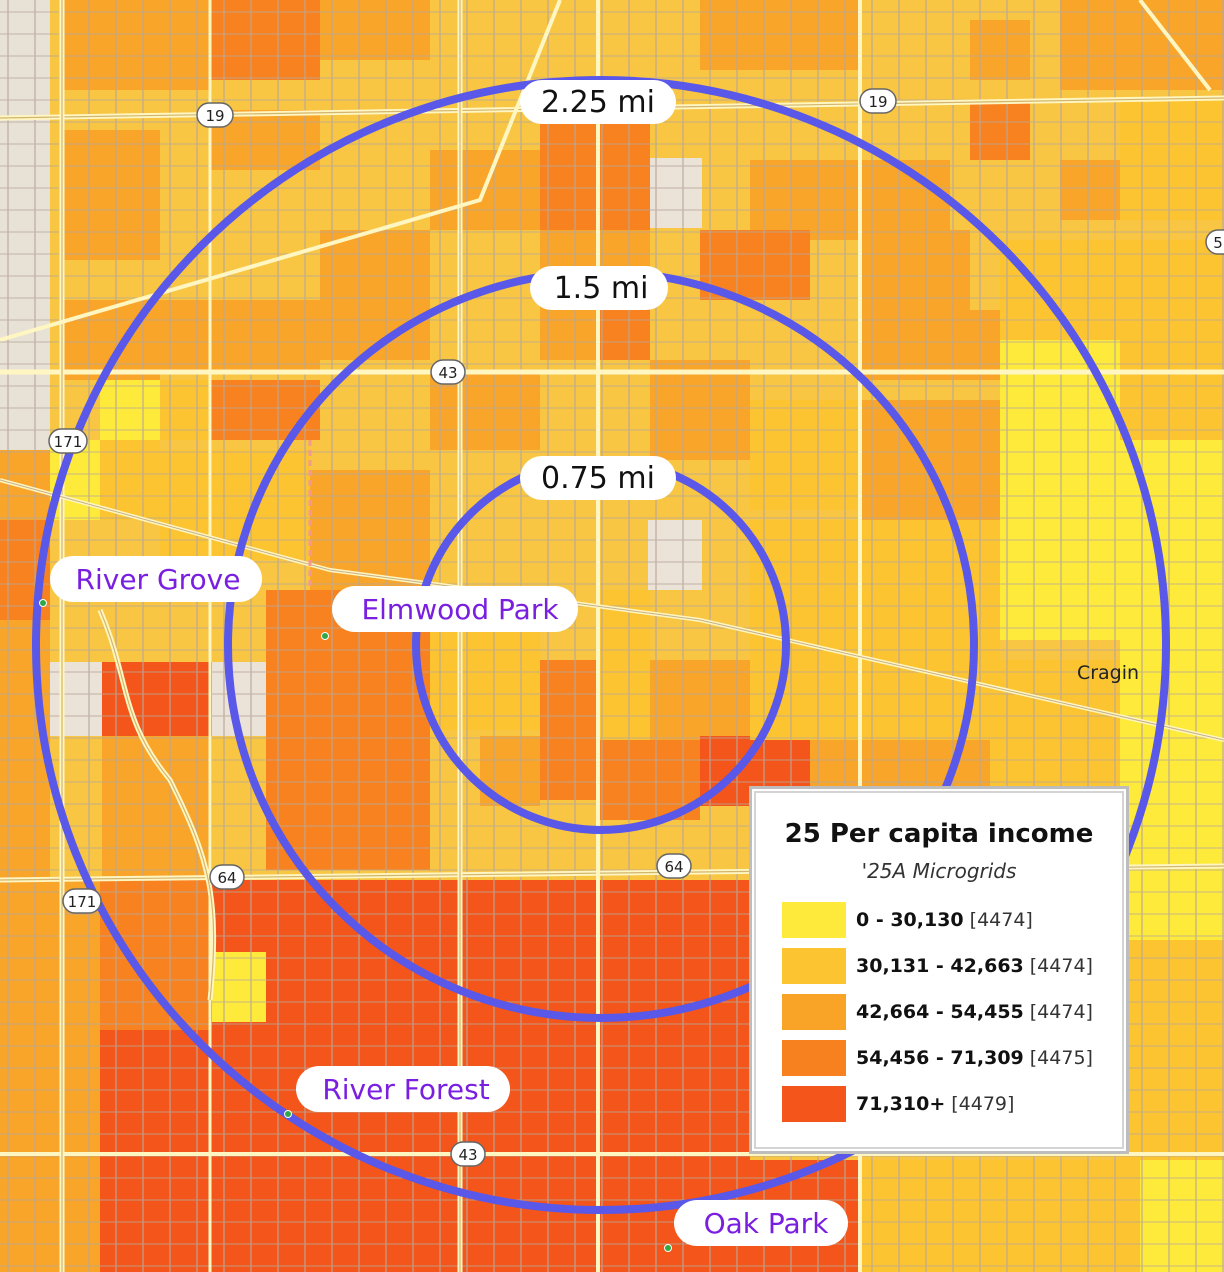  I want to click on place-label-cragin: Cragin, so click(1108, 673).